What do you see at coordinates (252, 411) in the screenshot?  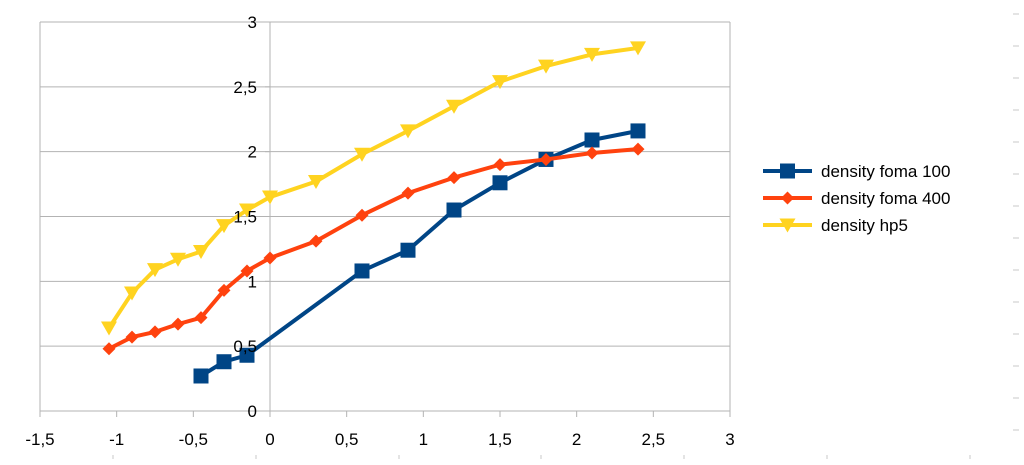 I see `y-tick-label: 0` at bounding box center [252, 411].